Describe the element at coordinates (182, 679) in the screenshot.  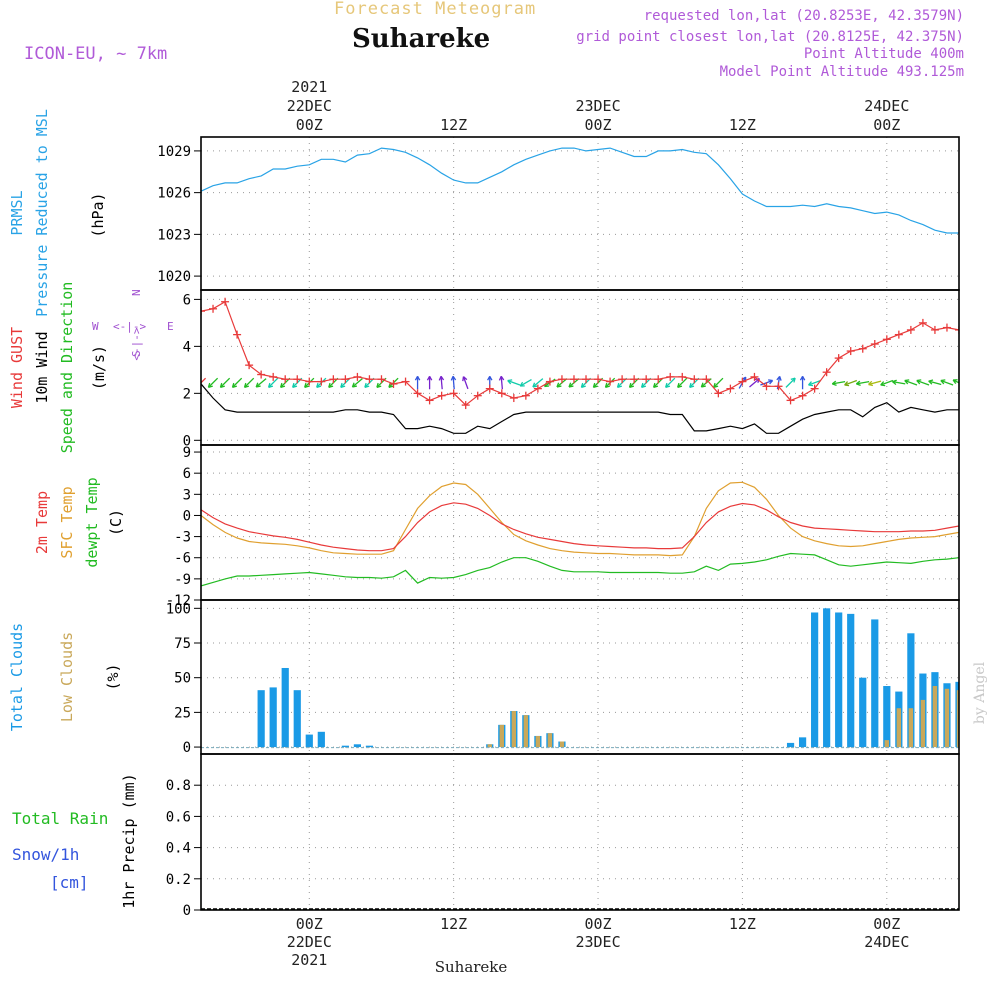
I see `y-tick-label: 50` at that location.